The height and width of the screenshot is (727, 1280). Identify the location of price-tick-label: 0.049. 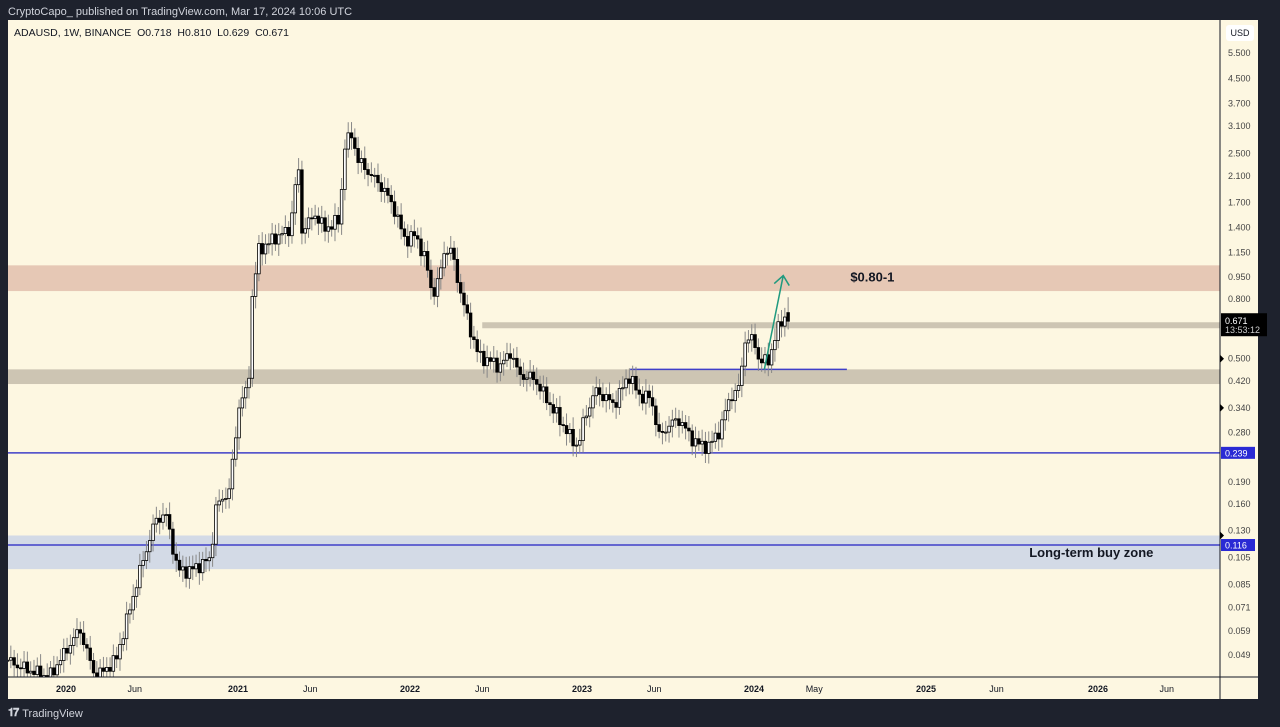
(1239, 655).